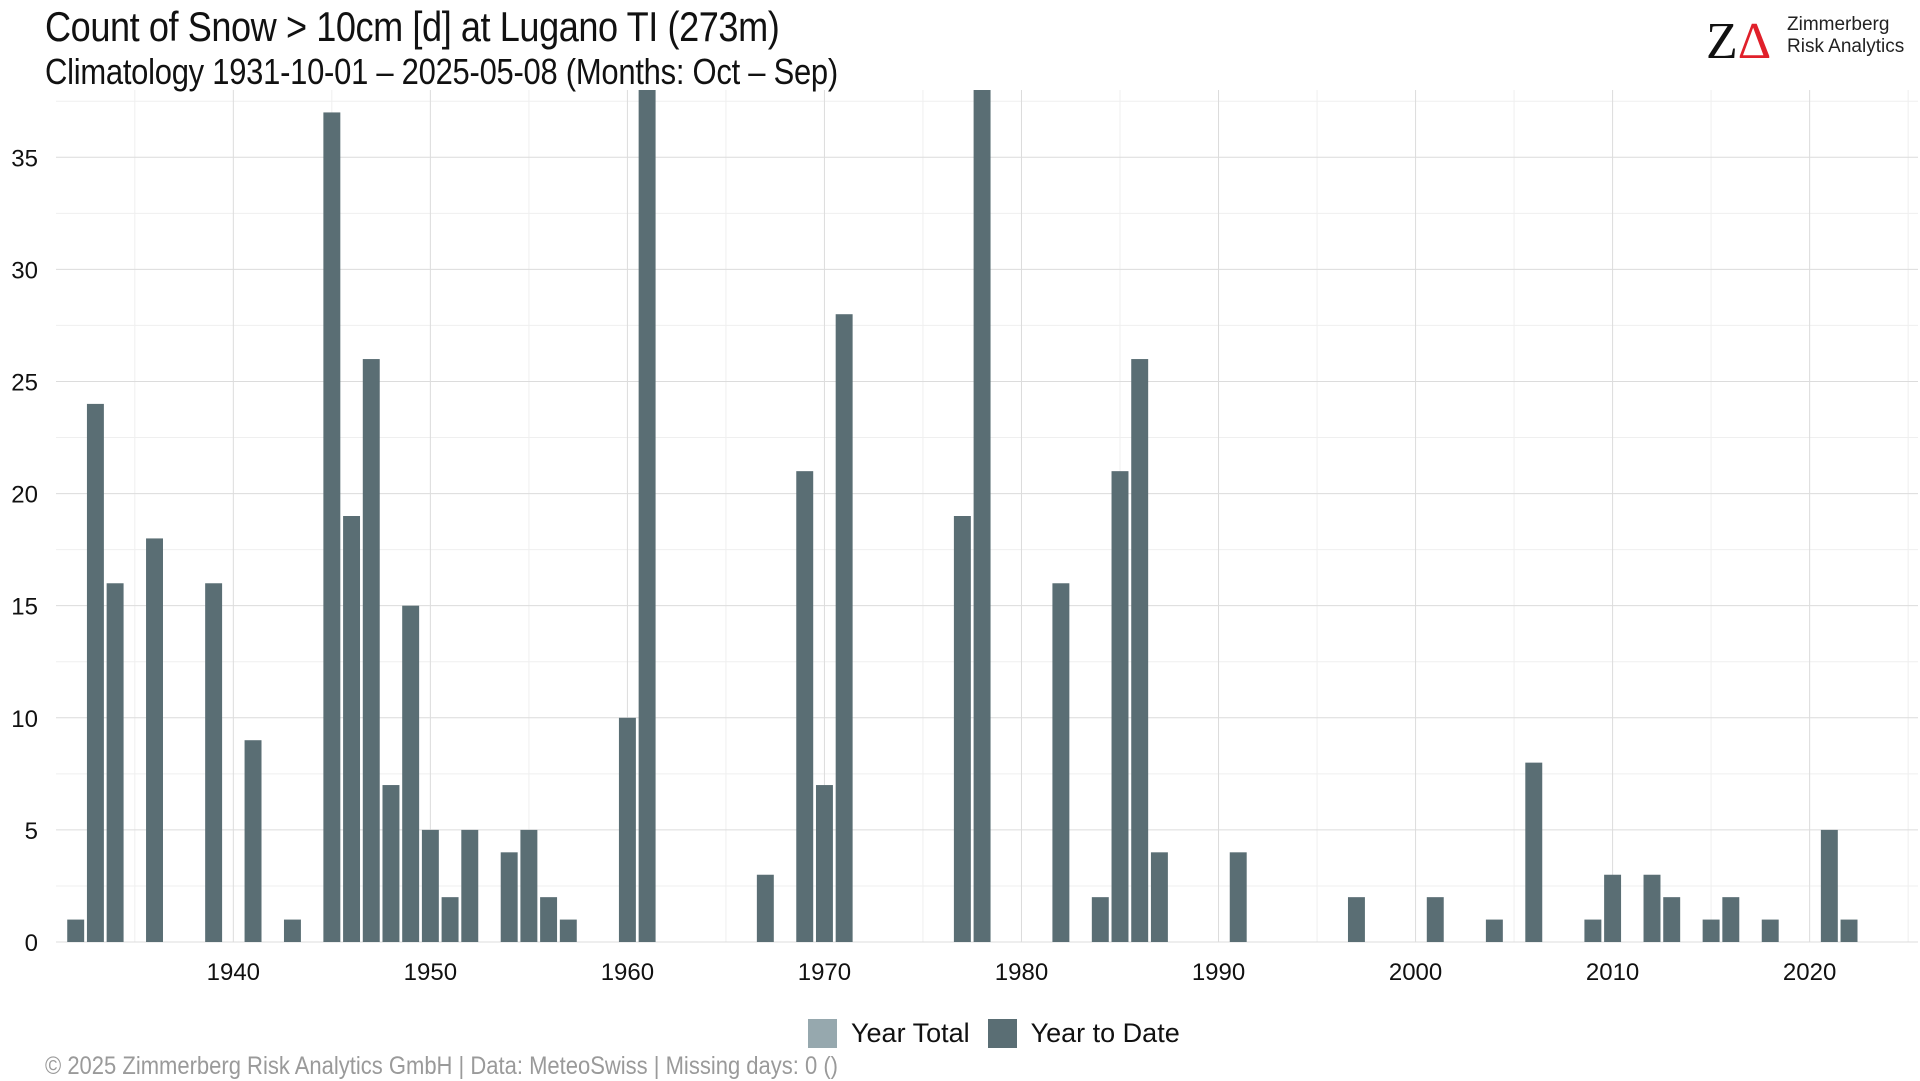 The width and height of the screenshot is (1920, 1081). I want to click on x-tick-label: 2000, so click(1415, 972).